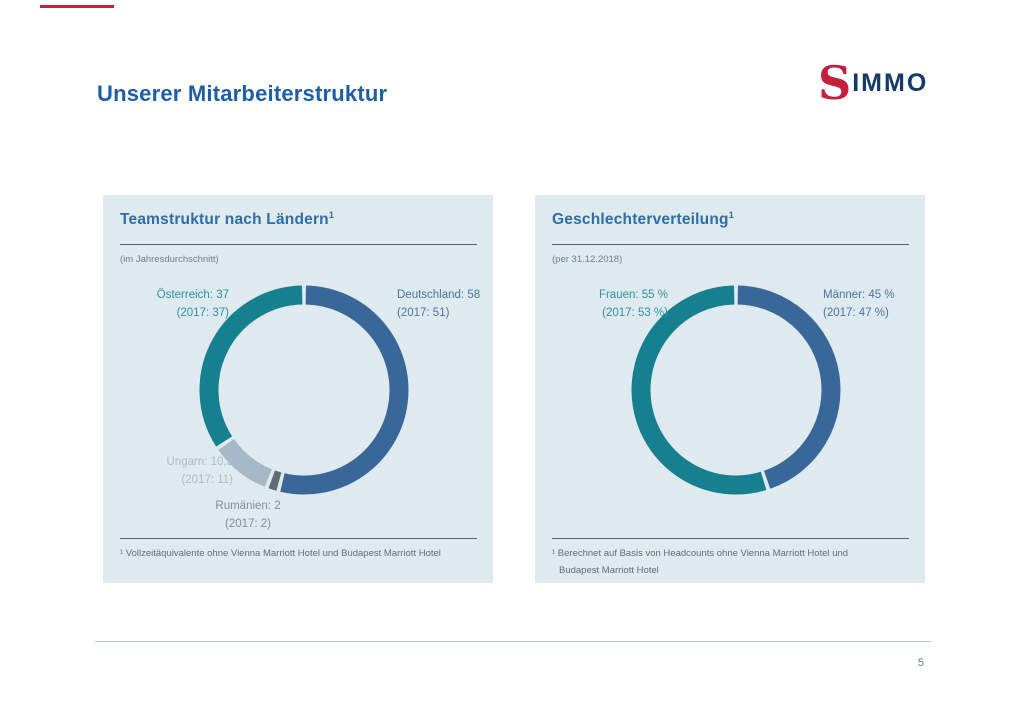 This screenshot has width=1024, height=724. What do you see at coordinates (445, 304) in the screenshot?
I see `label-deutschland: Deutschland: 58 (2017: 51)` at bounding box center [445, 304].